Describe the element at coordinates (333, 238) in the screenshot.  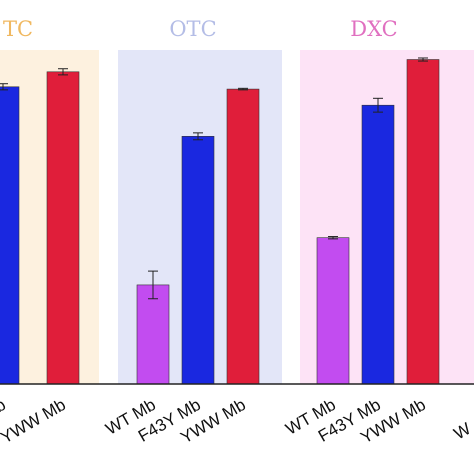
I see `error-bar-dxc-wt-mb` at that location.